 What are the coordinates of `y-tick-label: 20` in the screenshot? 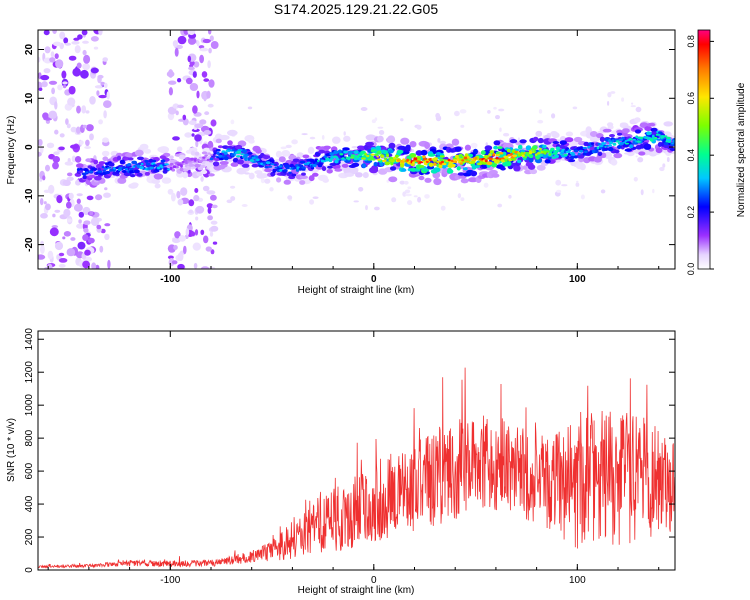 It's located at (29, 50).